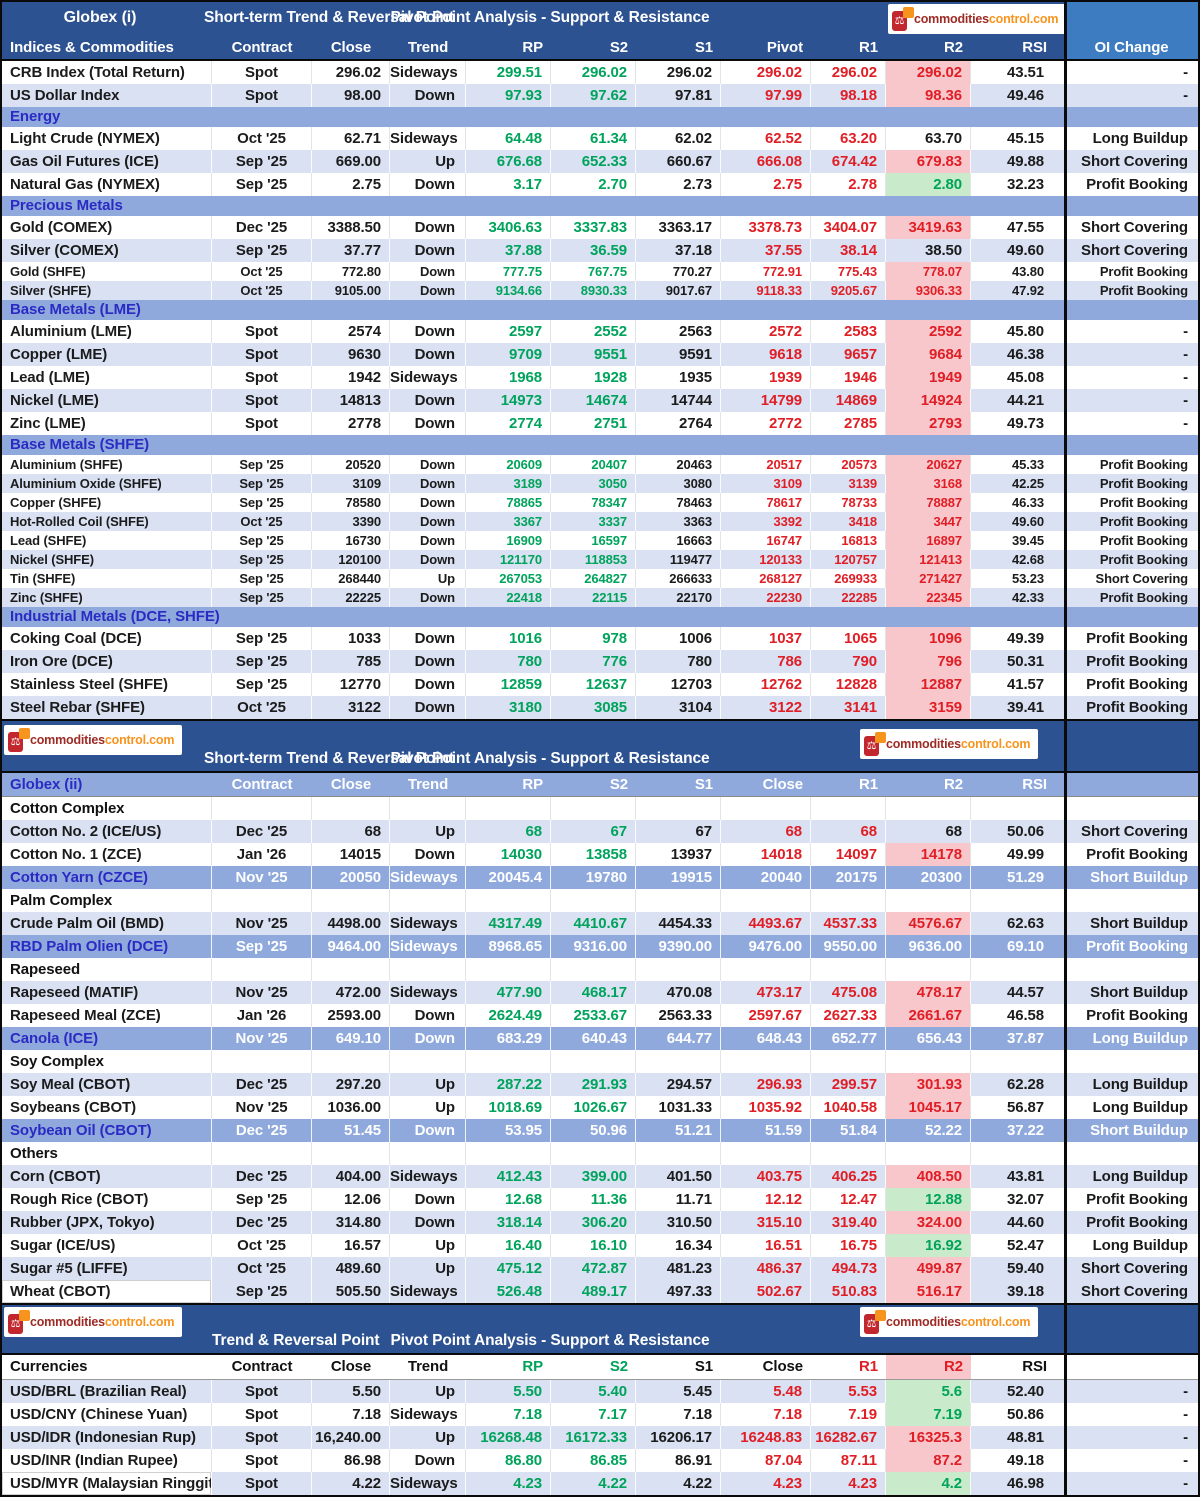 The image size is (1200, 1497). I want to click on cell-r2: 98.36, so click(928, 95).